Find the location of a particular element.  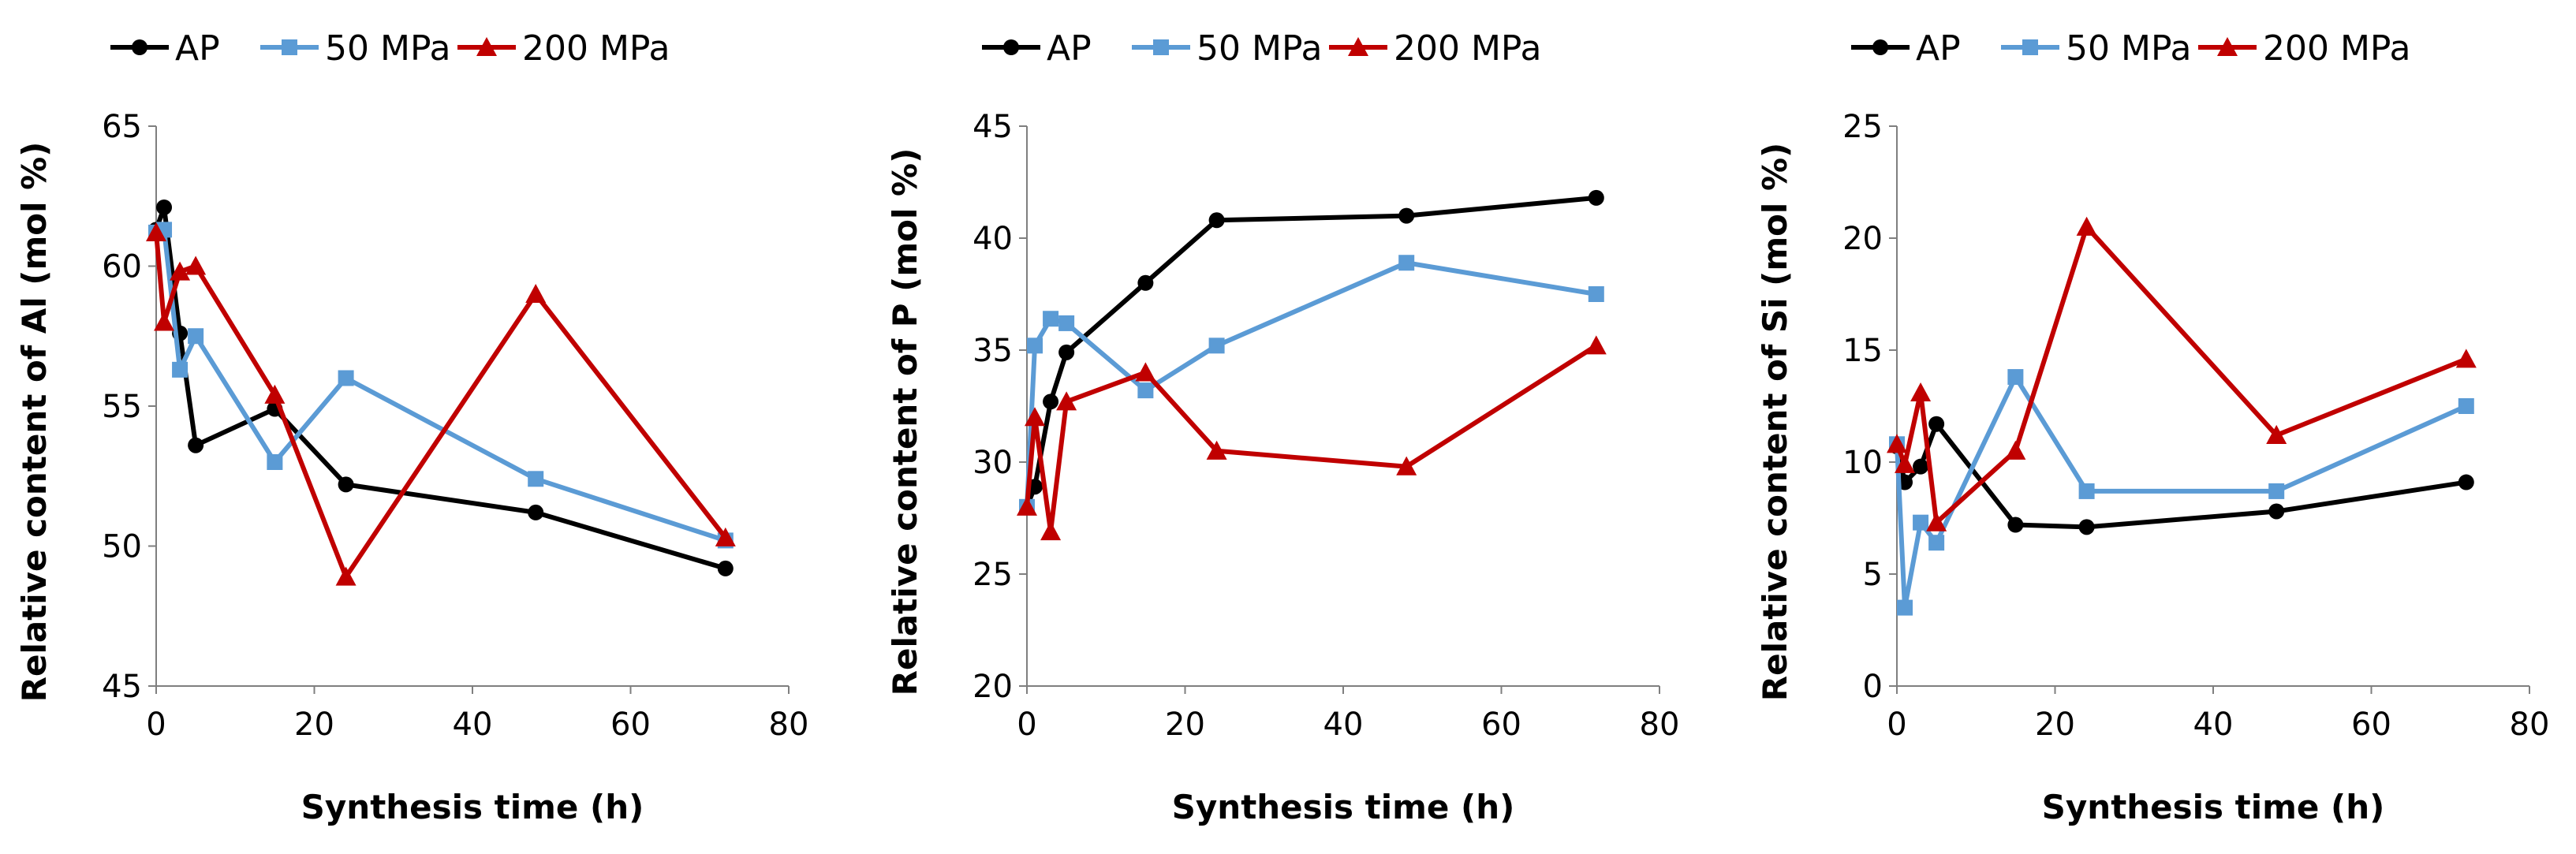

y-tick-label: 35 is located at coordinates (993, 351).